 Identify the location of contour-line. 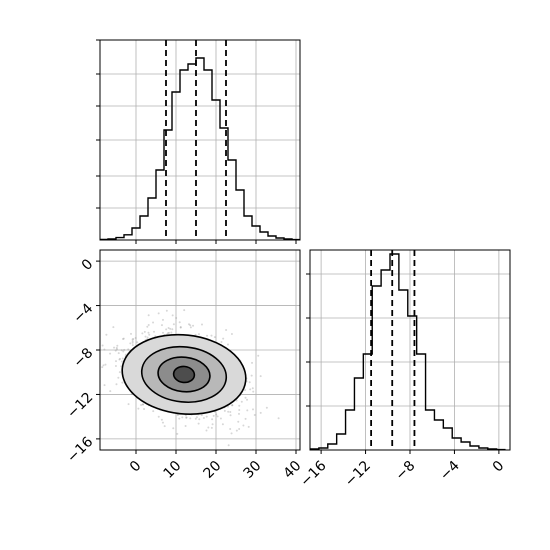
(184, 374).